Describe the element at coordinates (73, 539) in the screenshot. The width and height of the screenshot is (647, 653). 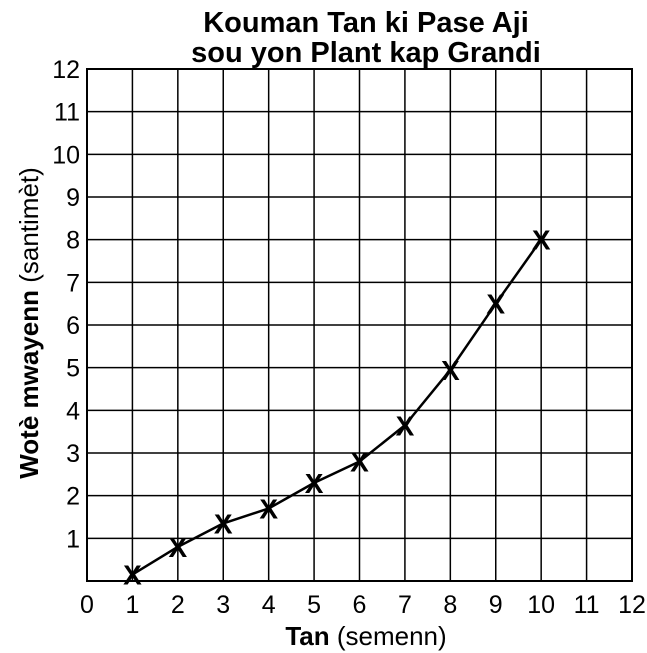
I see `y-tick-label: 1` at that location.